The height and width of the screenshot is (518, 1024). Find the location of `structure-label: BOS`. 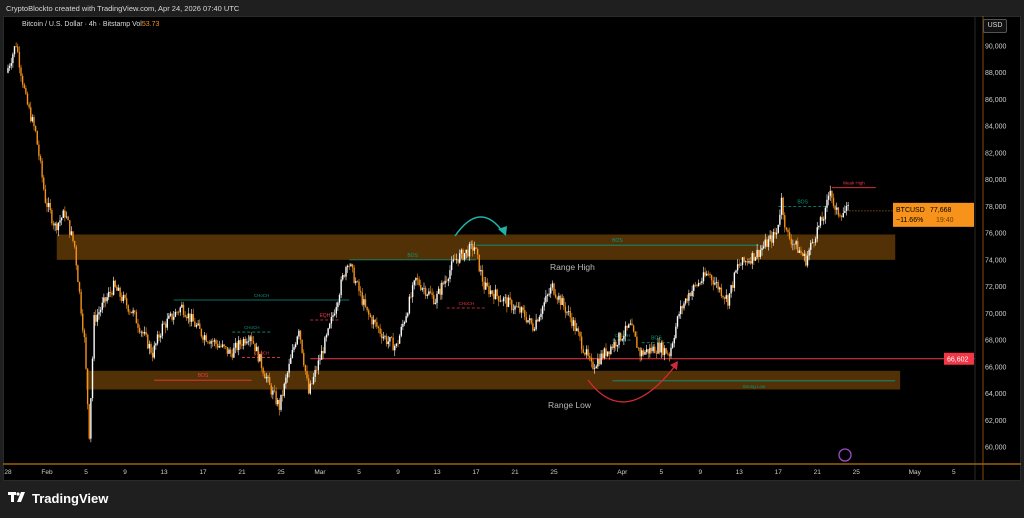

structure-label: BOS is located at coordinates (203, 376).